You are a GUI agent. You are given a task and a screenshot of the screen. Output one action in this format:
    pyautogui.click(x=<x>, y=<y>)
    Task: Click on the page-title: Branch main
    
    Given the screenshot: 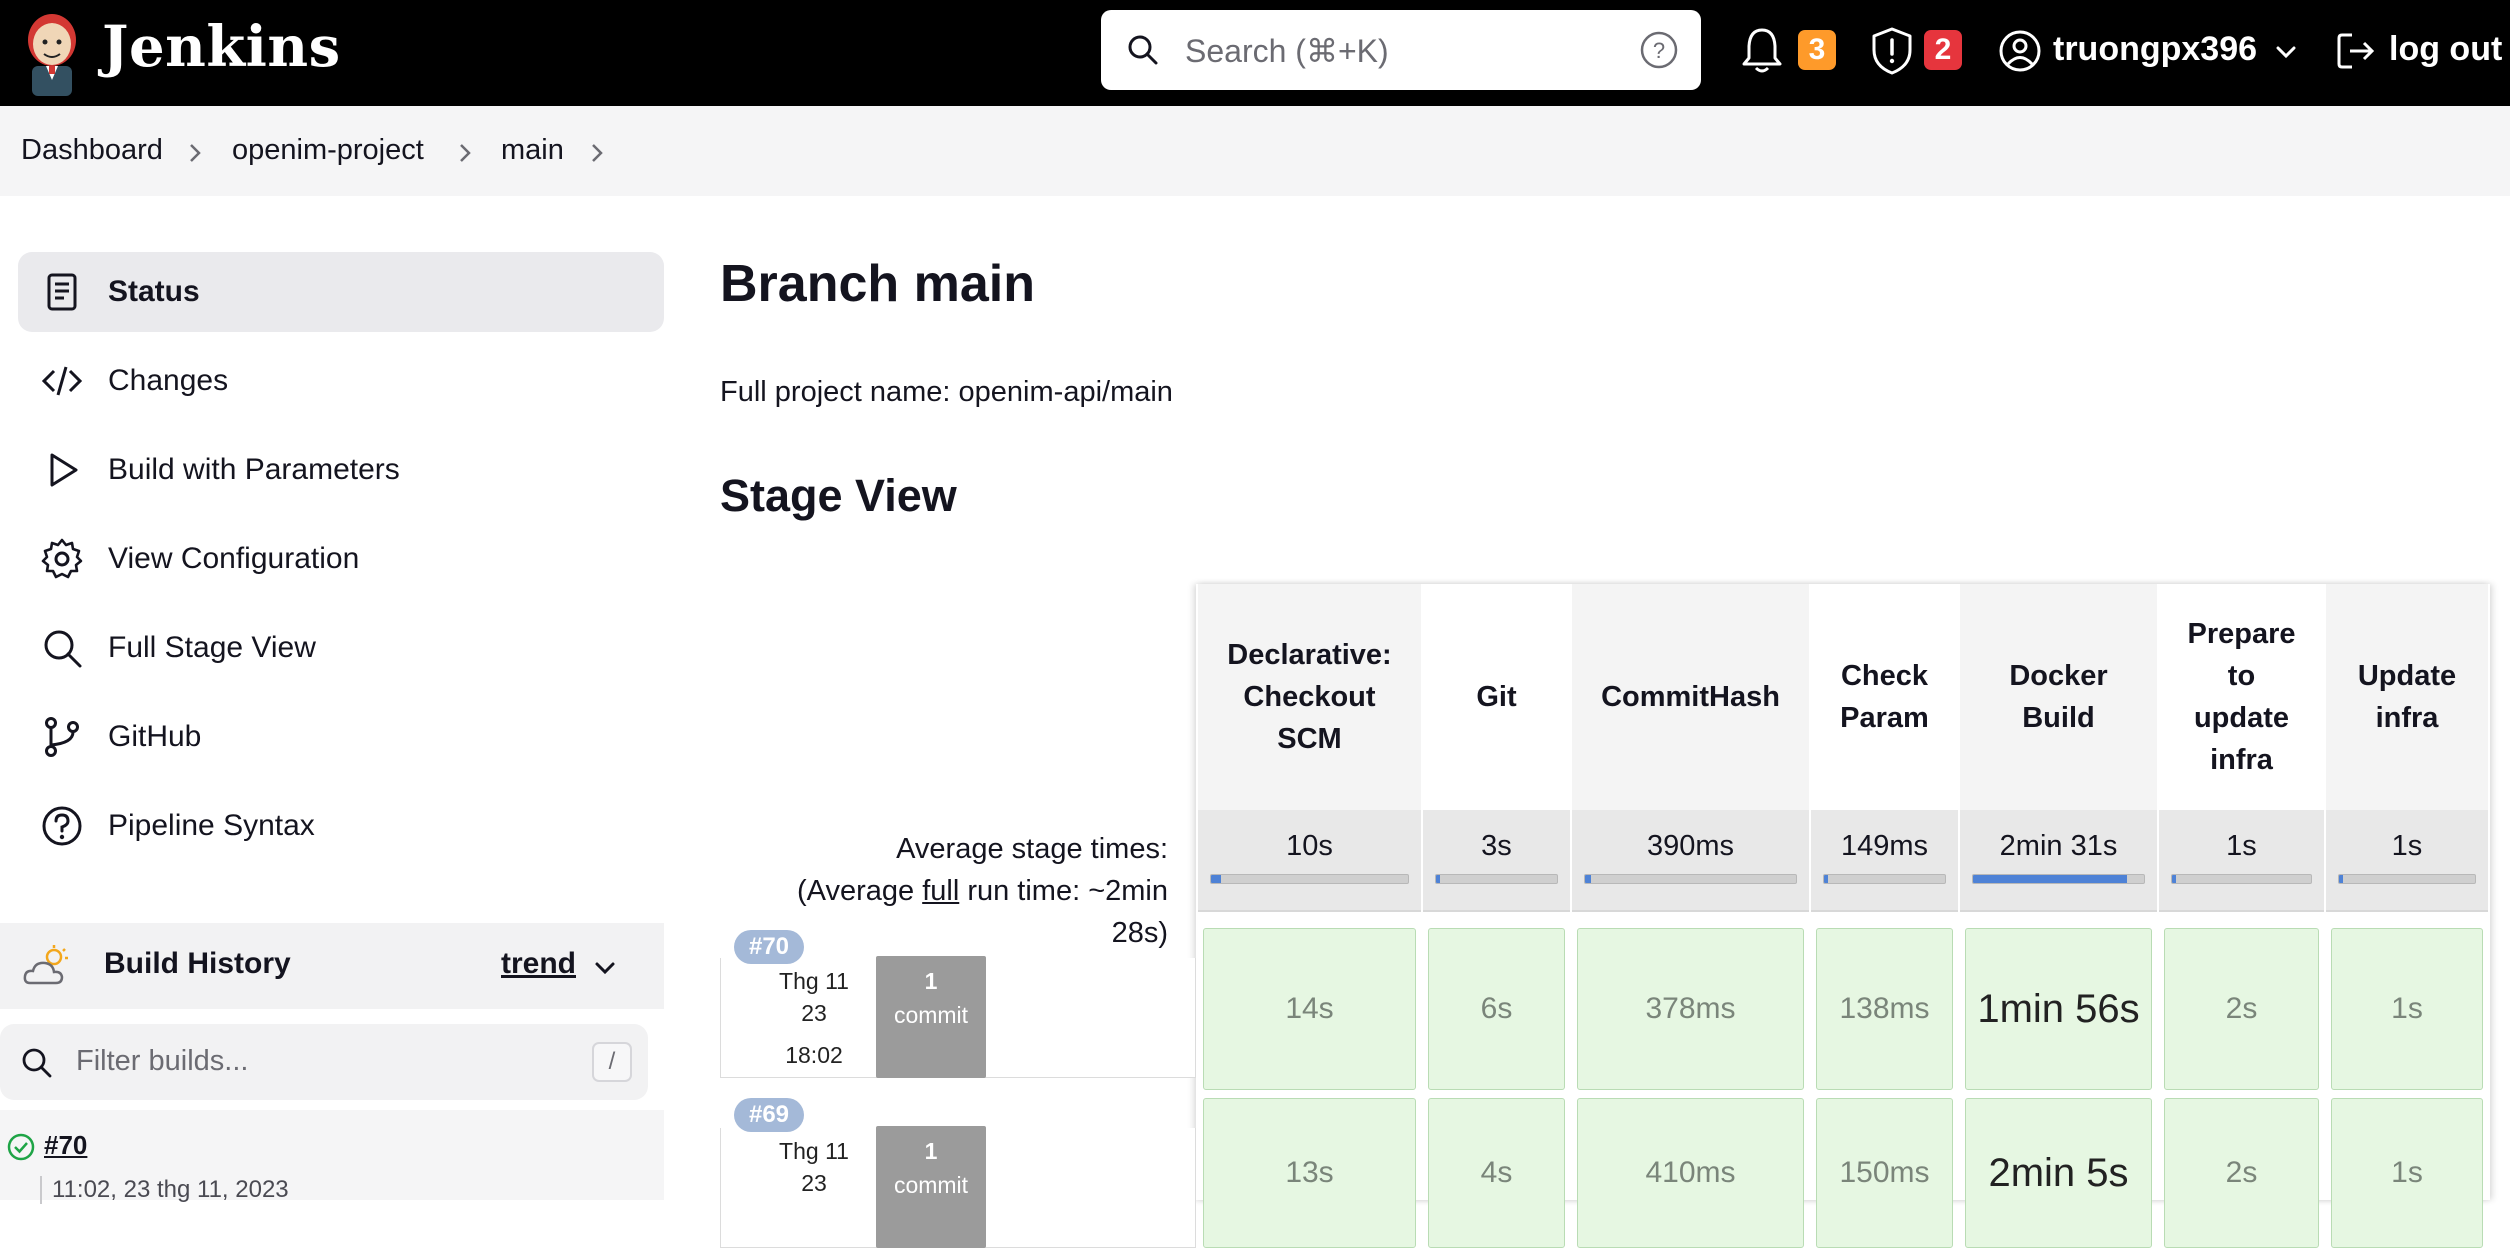 What is the action you would take?
    pyautogui.click(x=877, y=284)
    